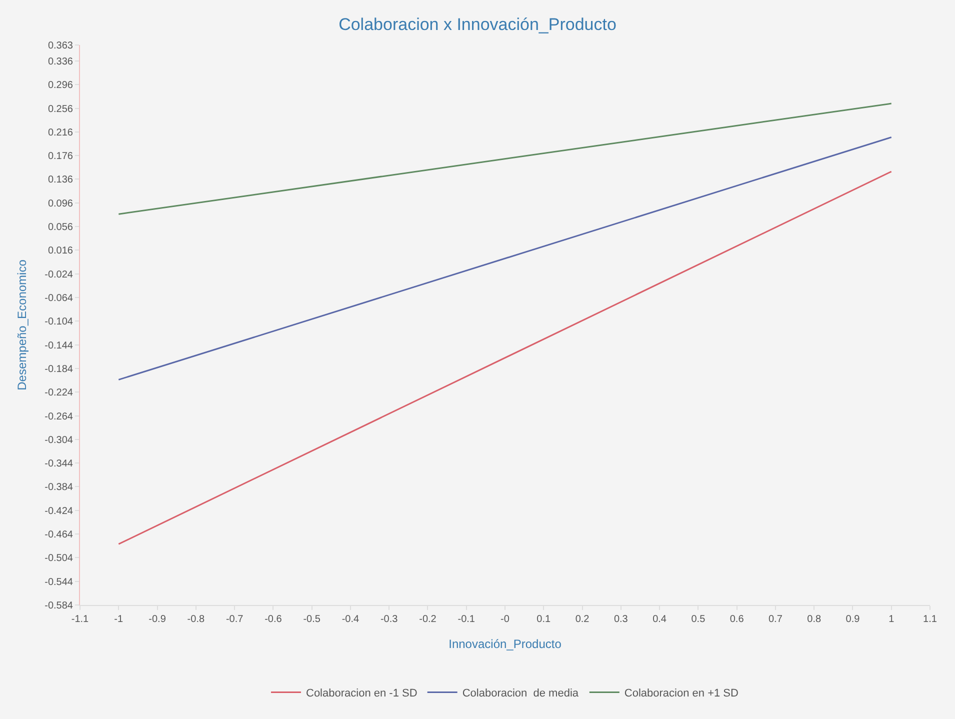 The image size is (955, 719). Describe the element at coordinates (659, 619) in the screenshot. I see `x-tick-label: 0.4` at that location.